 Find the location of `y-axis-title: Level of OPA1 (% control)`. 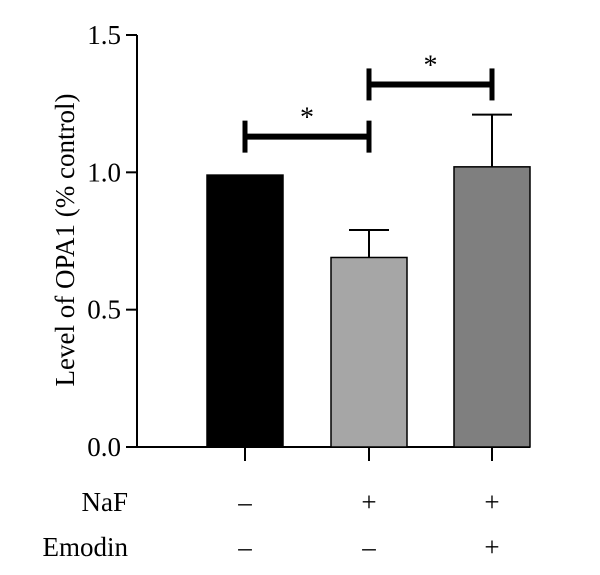

y-axis-title: Level of OPA1 (% control) is located at coordinates (65, 240).